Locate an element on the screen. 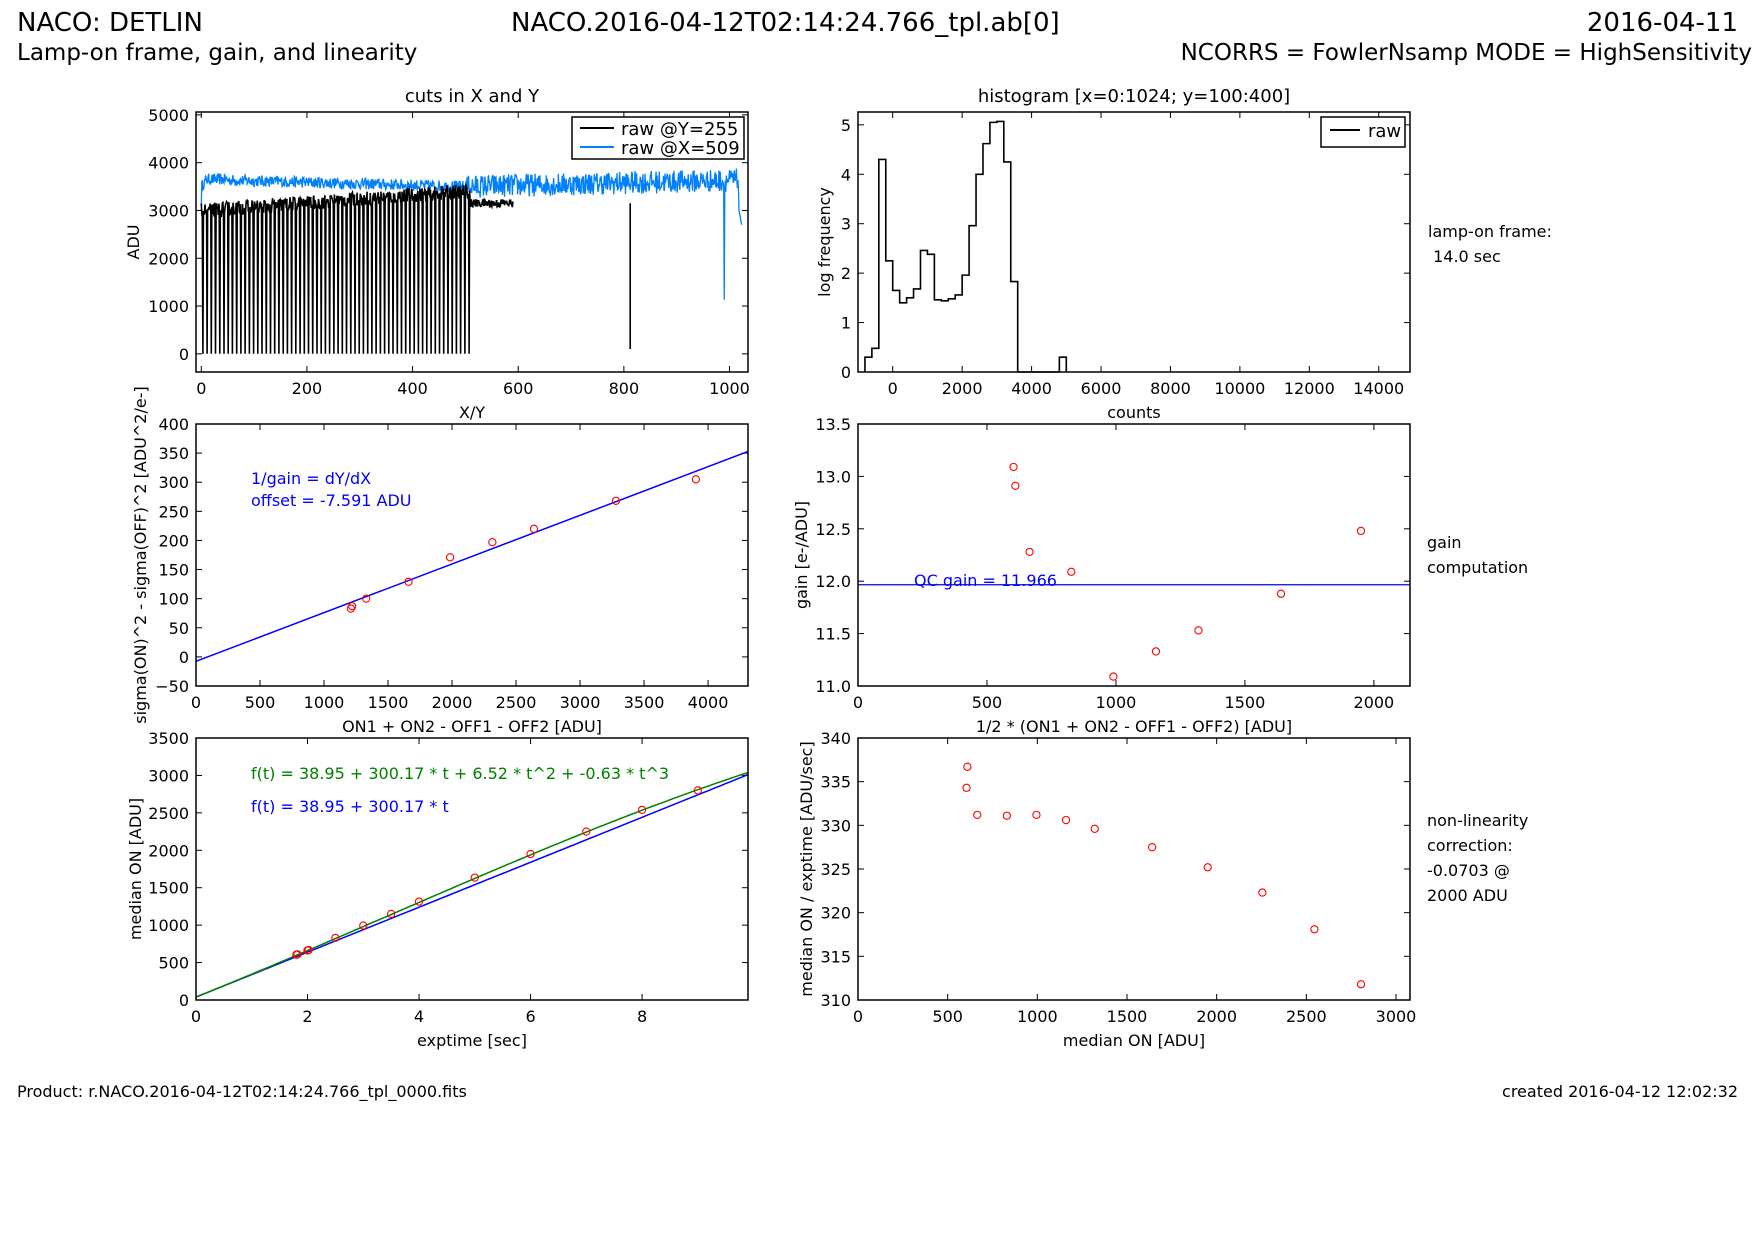  created-timestamp: created 2016-04-12 12:02:32 is located at coordinates (1620, 1091).